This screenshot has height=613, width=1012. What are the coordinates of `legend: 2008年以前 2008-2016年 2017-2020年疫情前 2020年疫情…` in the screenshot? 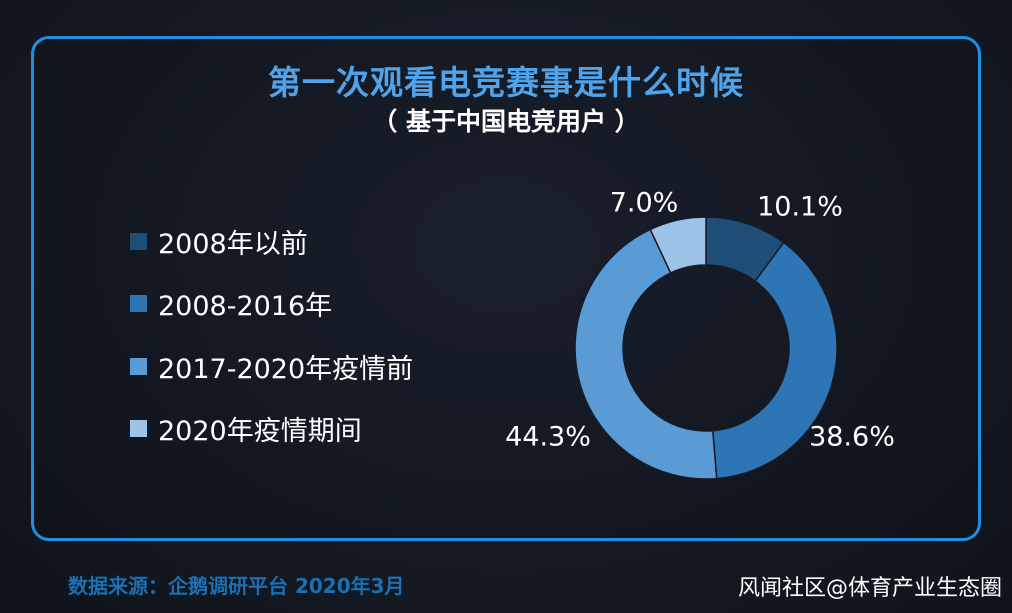 It's located at (271, 347).